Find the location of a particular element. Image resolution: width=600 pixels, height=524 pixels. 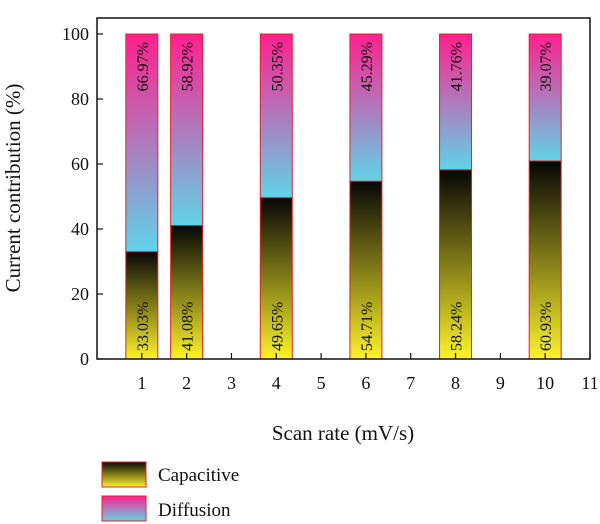

y-tick-label-80: 80 is located at coordinates (80, 99).